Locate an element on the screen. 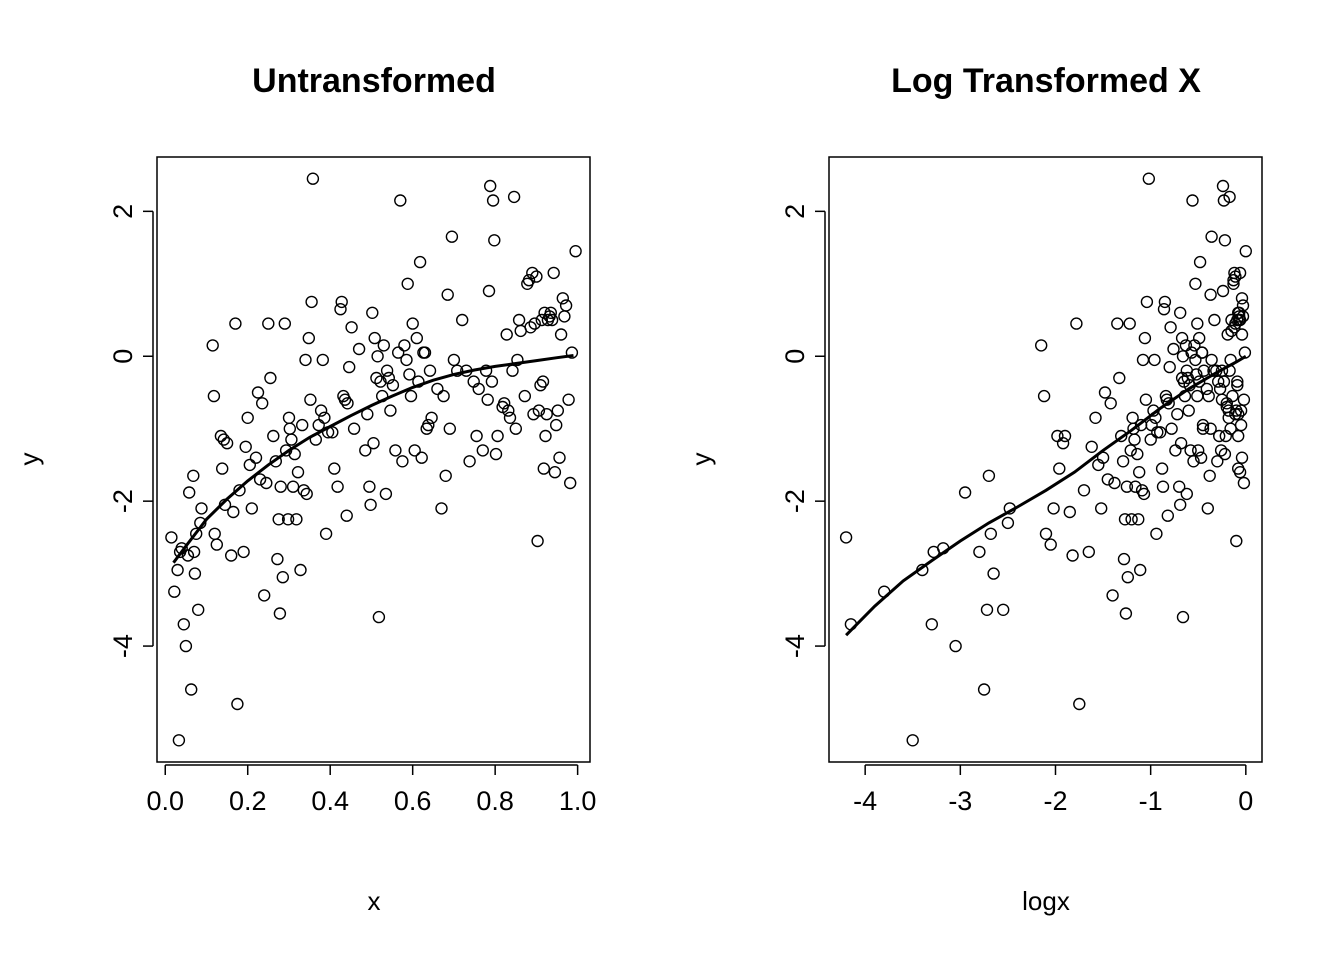 This screenshot has width=1344, height=965. chart-title: Untransformed is located at coordinates (374, 81).